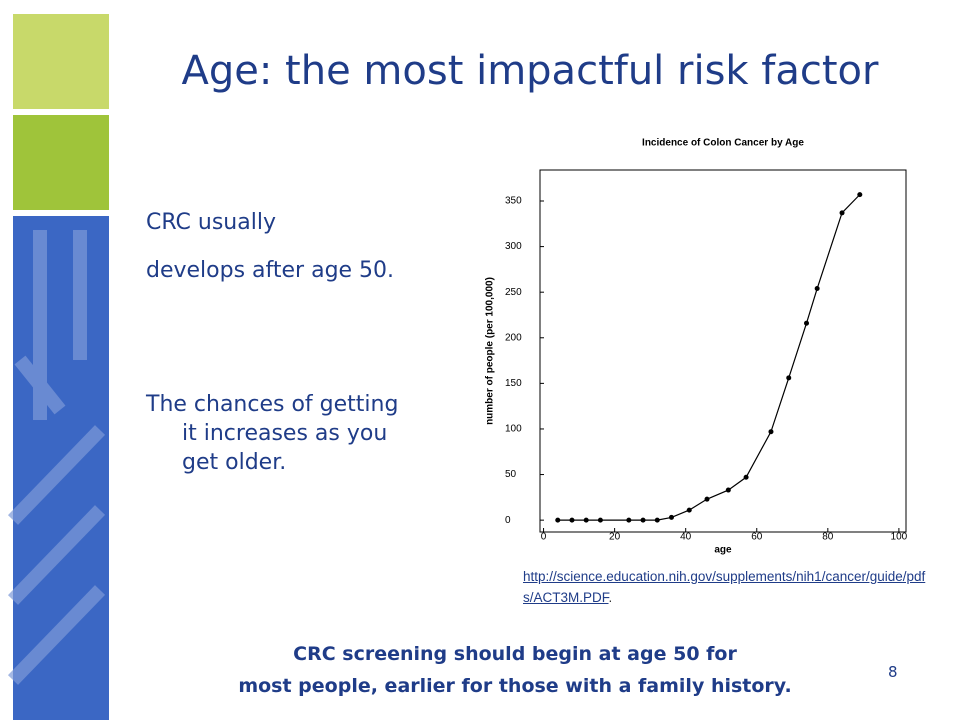  What do you see at coordinates (723, 550) in the screenshot?
I see `x-axis-label: age` at bounding box center [723, 550].